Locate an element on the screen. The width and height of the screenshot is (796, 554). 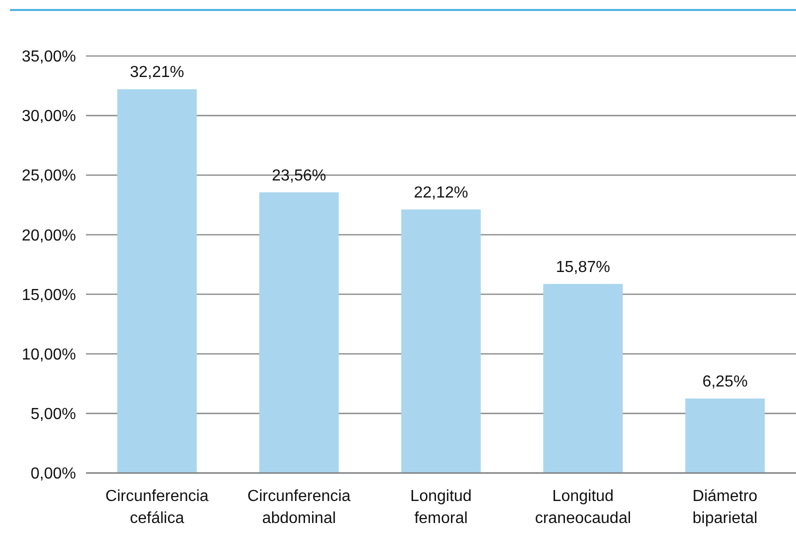
y-tick-label: 10,00% is located at coordinates (49, 355).